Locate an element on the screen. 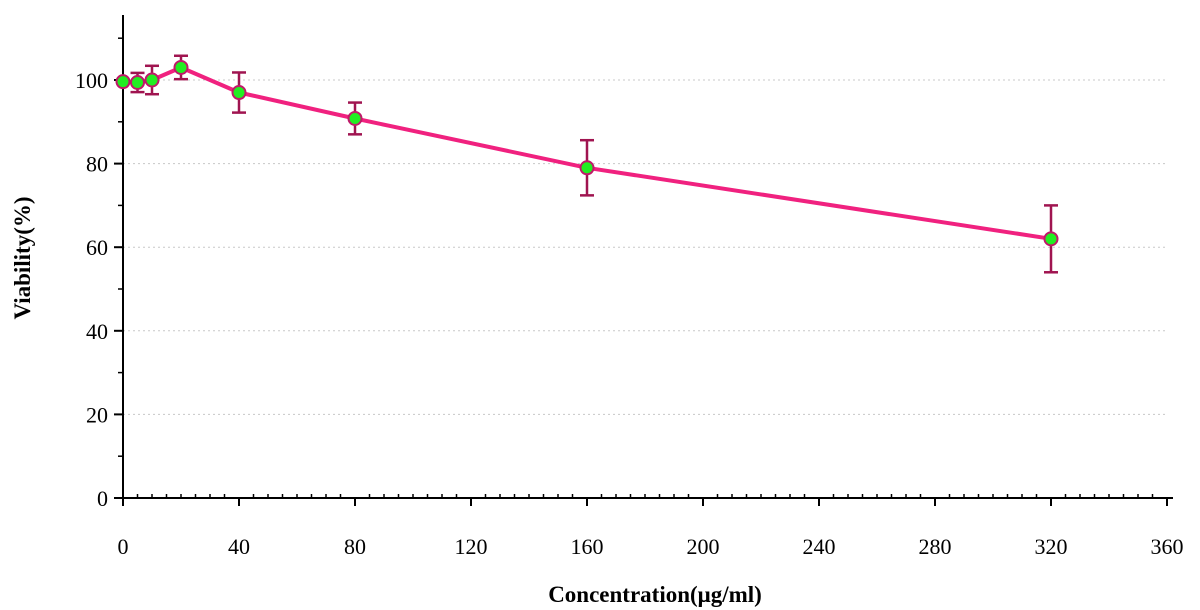 The width and height of the screenshot is (1200, 610). y-tick-label-60: 60 is located at coordinates (97, 247).